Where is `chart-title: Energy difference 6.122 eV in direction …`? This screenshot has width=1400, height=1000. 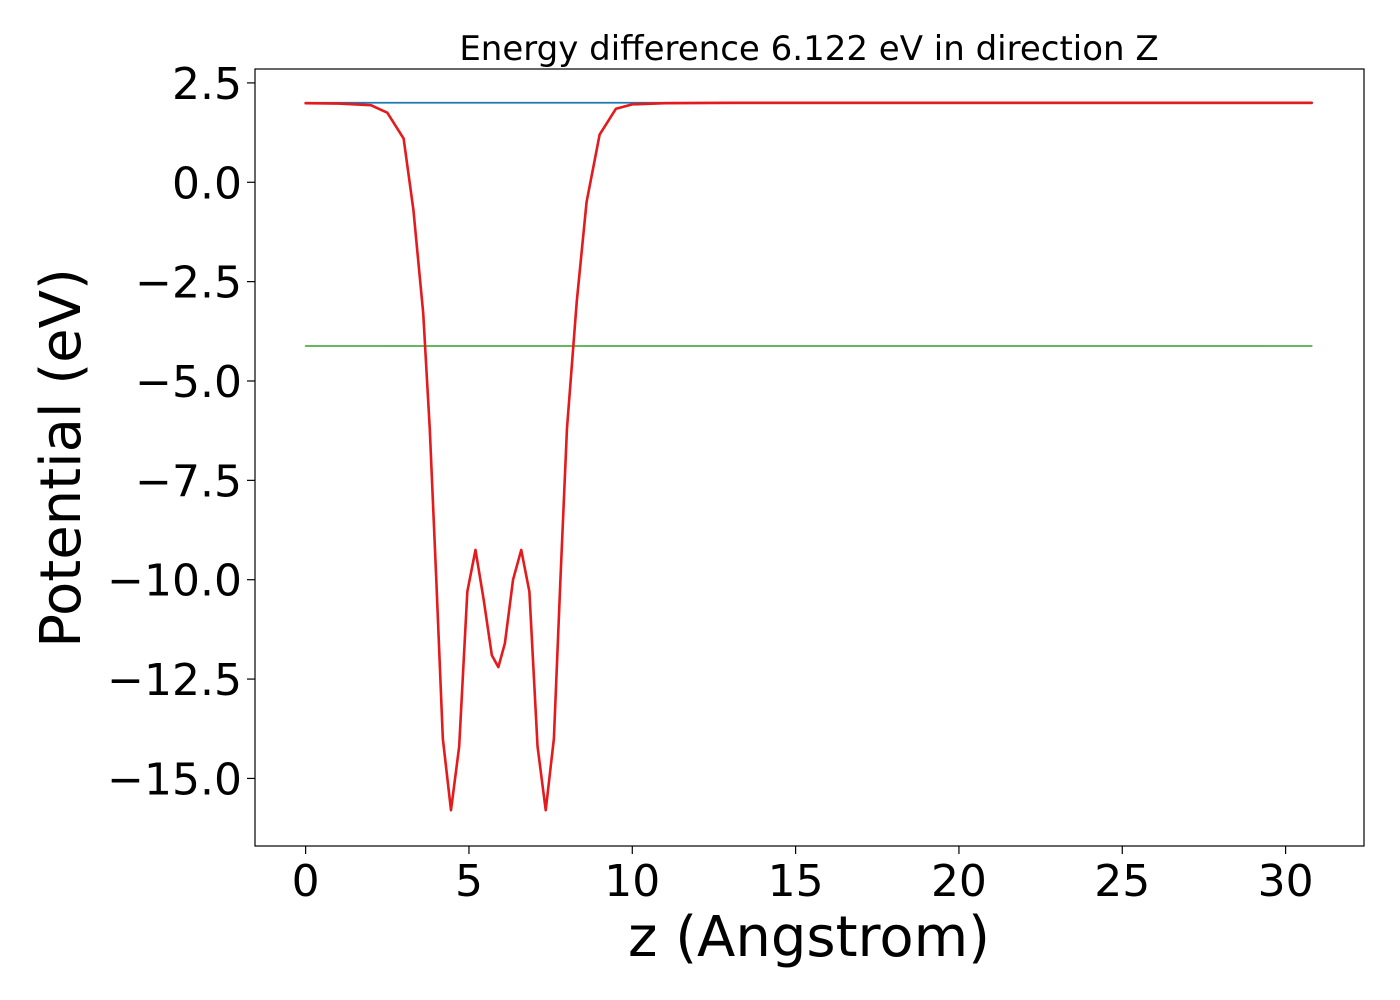 chart-title: Energy difference 6.122 eV in direction … is located at coordinates (808, 49).